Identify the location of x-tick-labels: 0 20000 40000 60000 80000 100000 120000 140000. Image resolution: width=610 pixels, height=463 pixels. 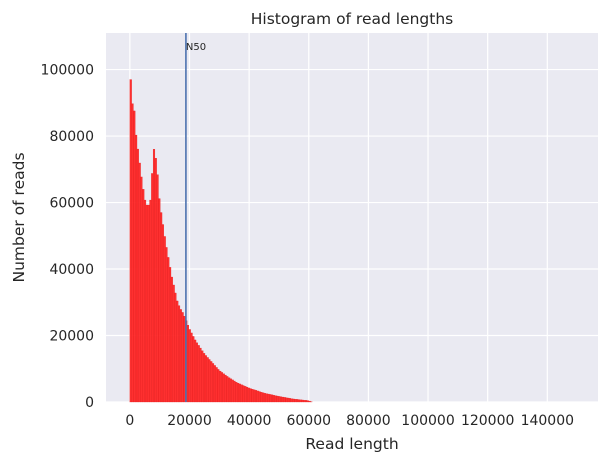
(349, 421).